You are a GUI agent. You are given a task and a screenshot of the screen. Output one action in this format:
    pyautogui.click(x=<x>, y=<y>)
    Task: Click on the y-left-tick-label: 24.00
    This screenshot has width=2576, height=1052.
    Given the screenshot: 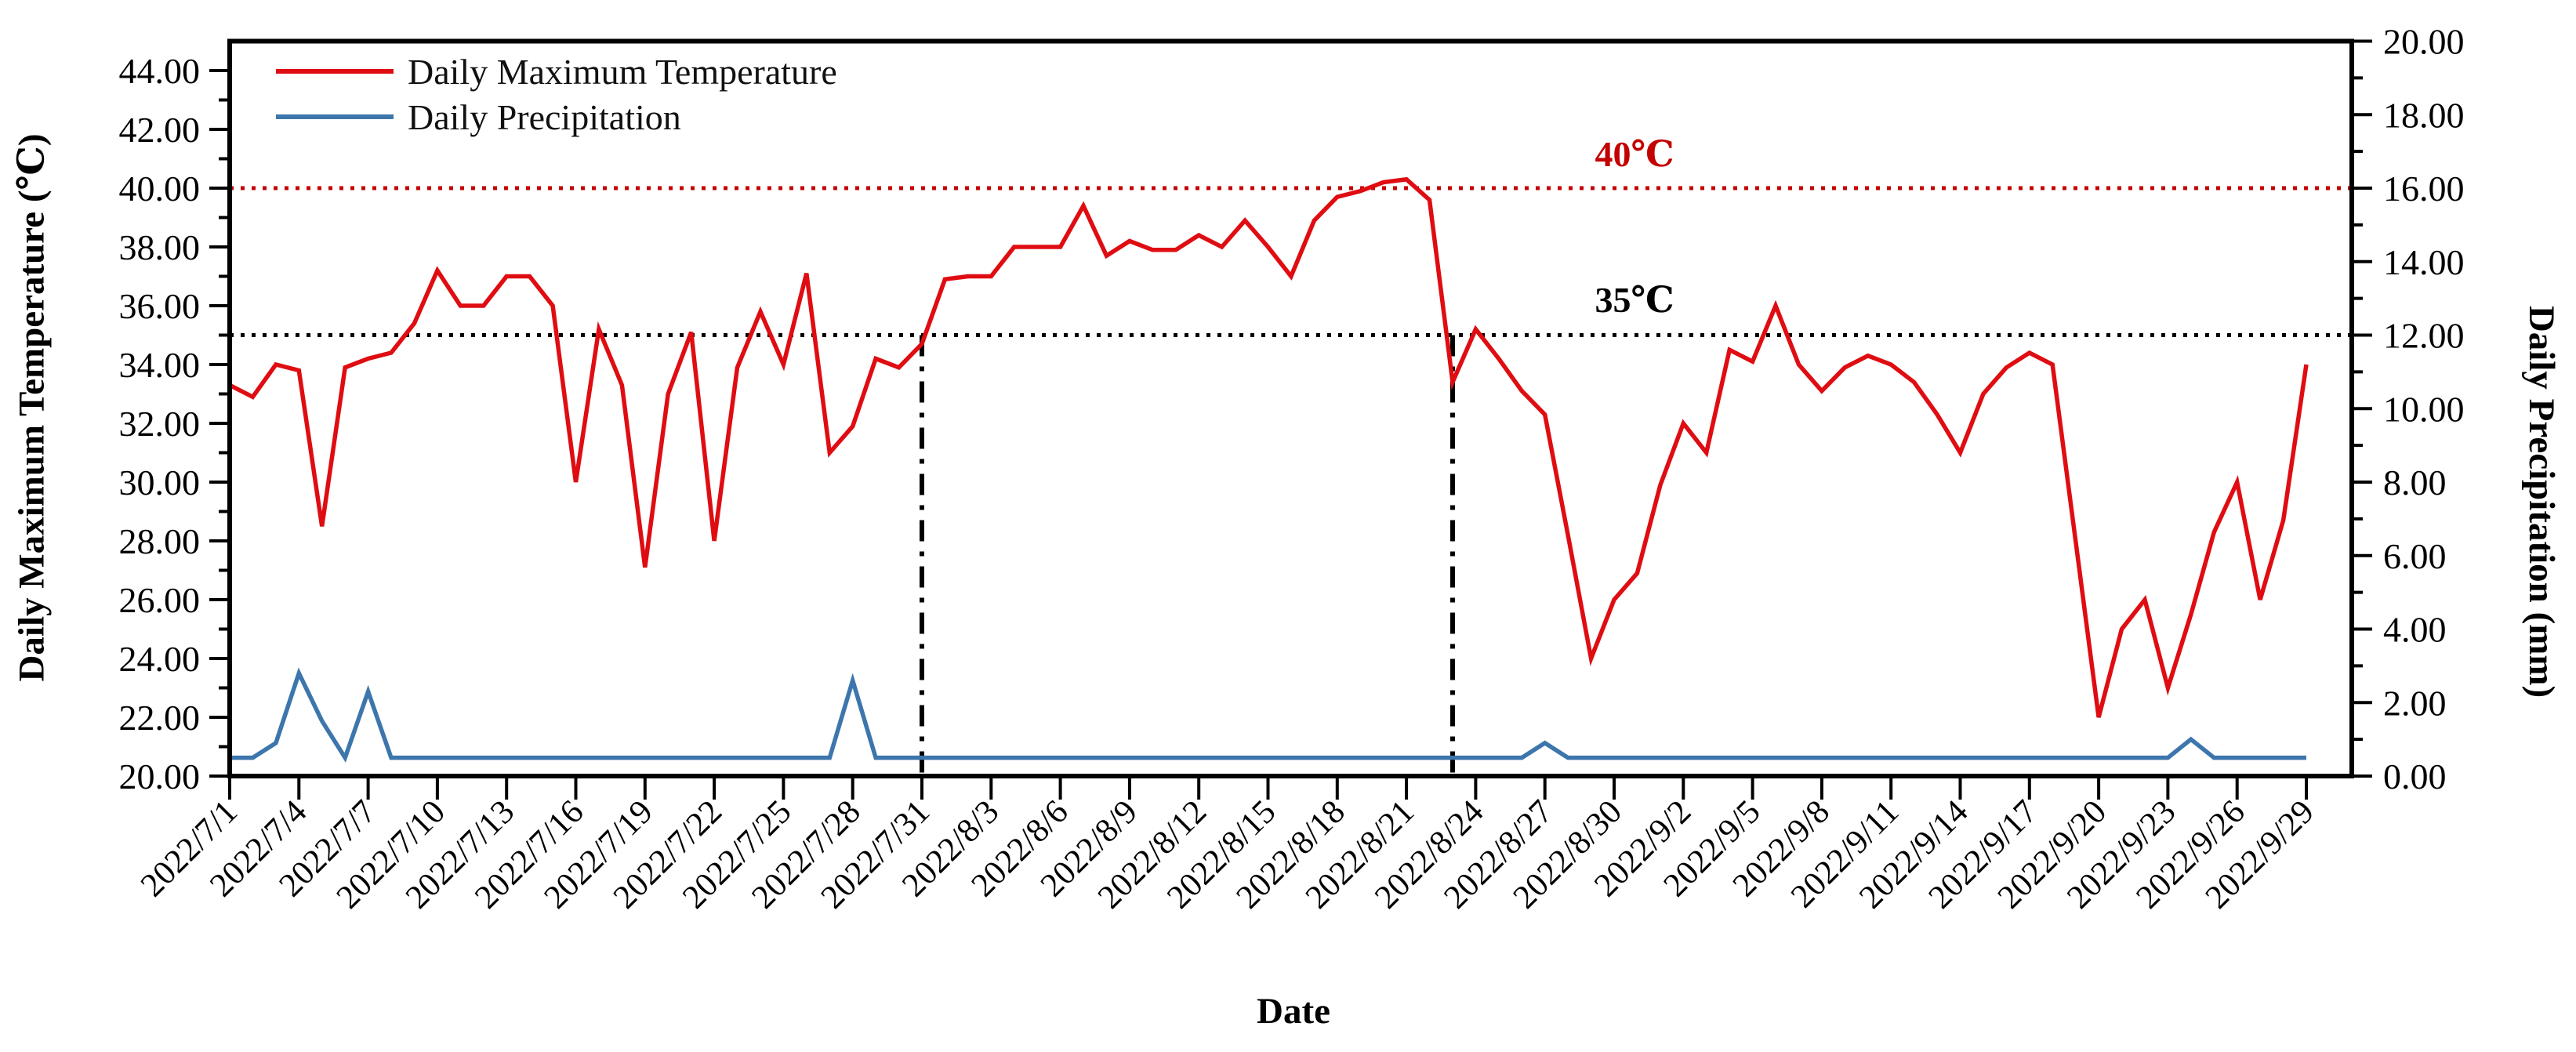 What is the action you would take?
    pyautogui.click(x=160, y=659)
    